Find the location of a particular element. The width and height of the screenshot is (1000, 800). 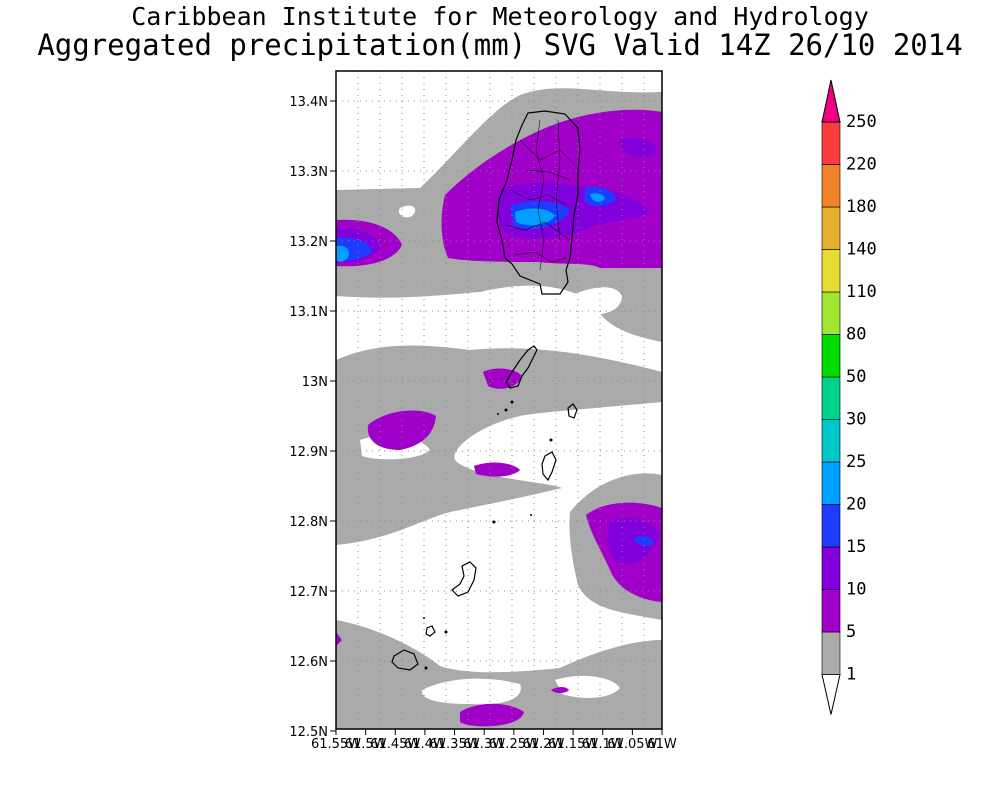

lon-label: 61.45W is located at coordinates (395, 744).